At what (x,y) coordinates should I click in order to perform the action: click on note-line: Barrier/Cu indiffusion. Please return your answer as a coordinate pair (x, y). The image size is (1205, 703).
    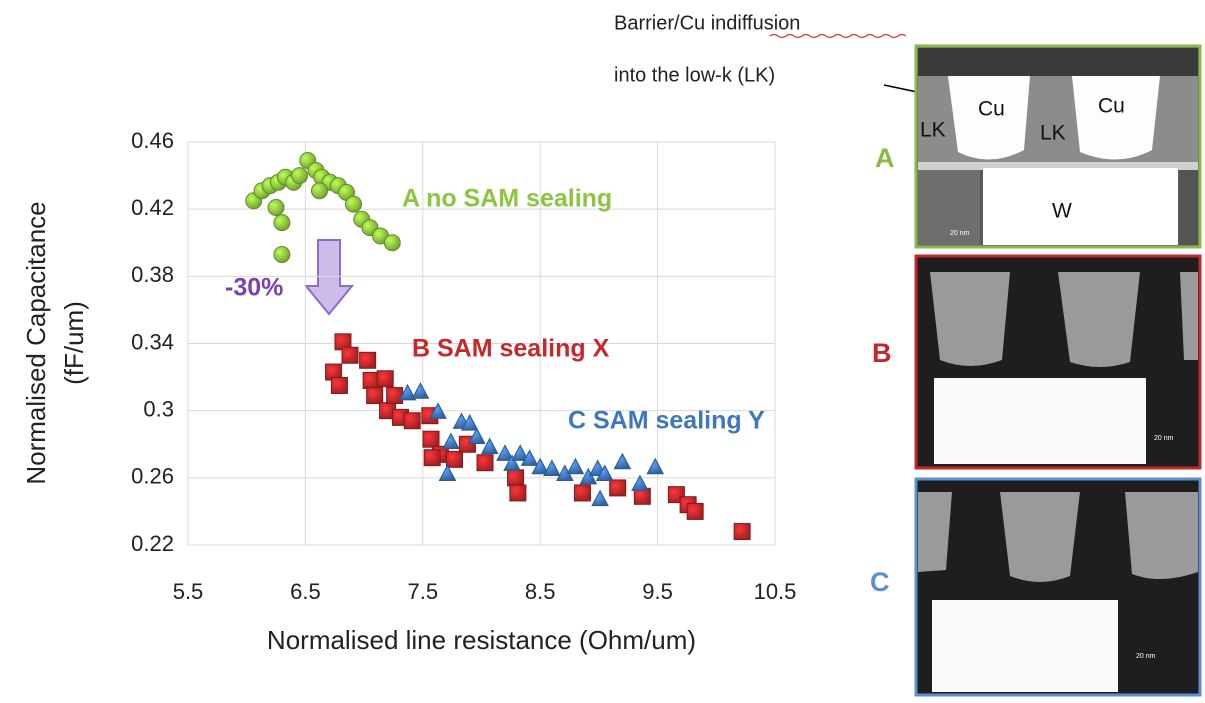
    Looking at the image, I should click on (707, 23).